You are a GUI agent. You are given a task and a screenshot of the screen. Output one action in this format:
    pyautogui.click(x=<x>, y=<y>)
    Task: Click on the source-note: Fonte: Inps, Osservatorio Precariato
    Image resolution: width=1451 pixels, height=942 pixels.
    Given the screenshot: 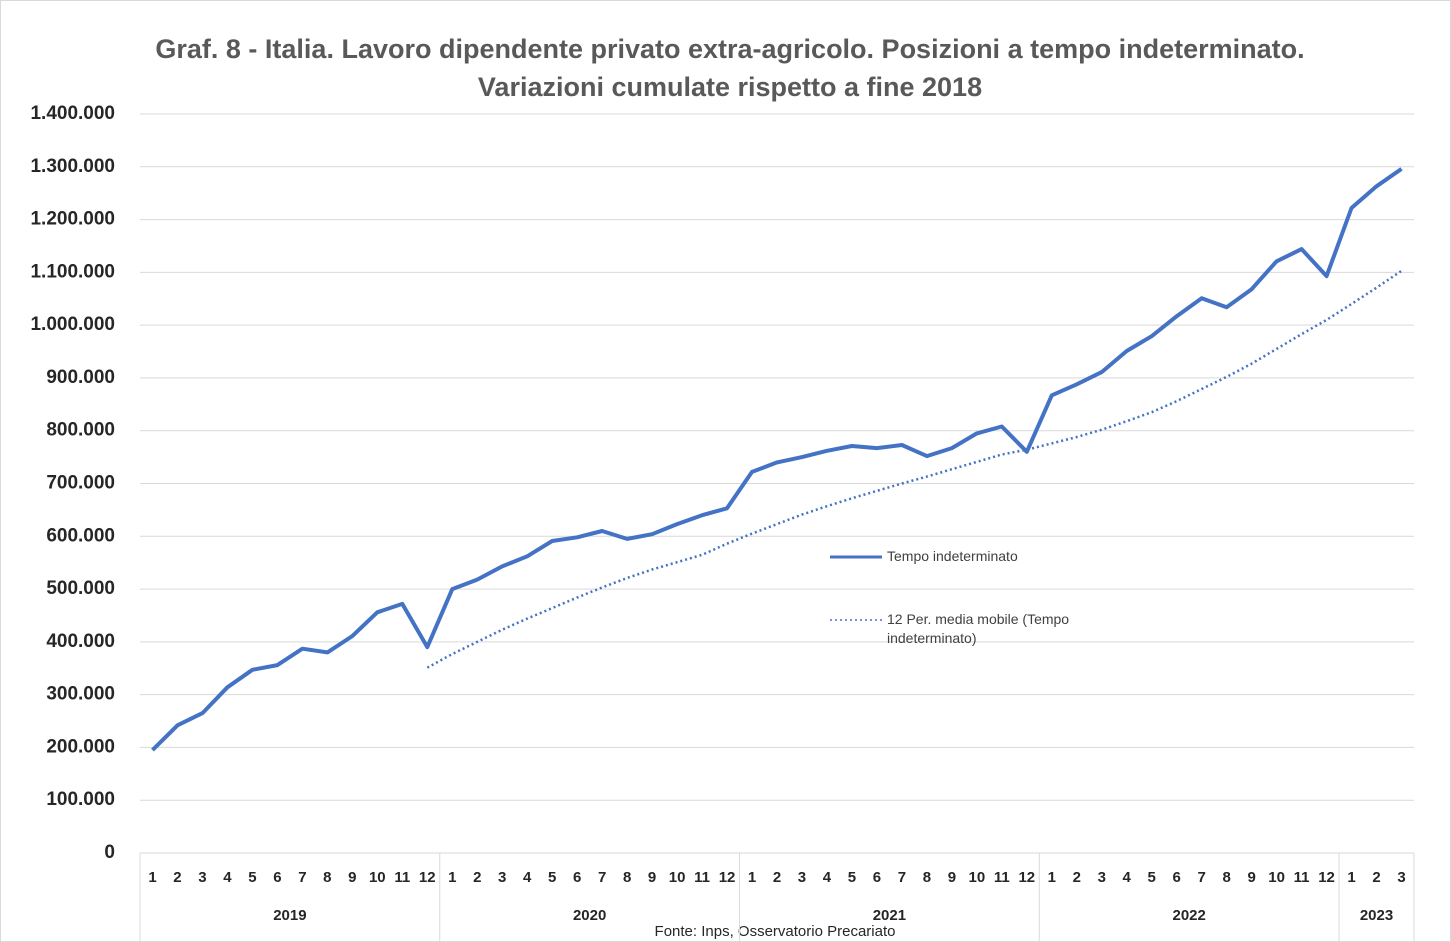 What is the action you would take?
    pyautogui.click(x=775, y=931)
    